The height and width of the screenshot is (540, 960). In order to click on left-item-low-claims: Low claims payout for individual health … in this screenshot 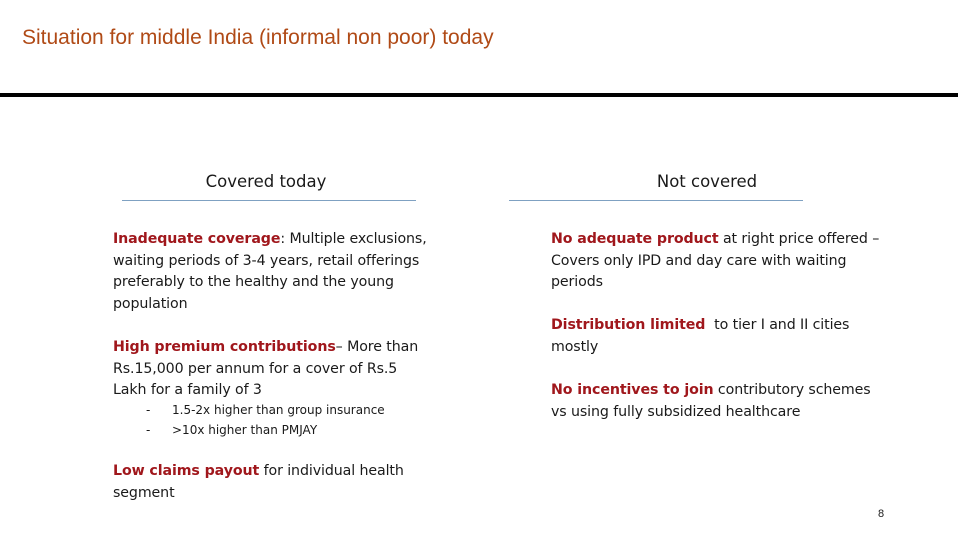, I will do `click(268, 482)`.